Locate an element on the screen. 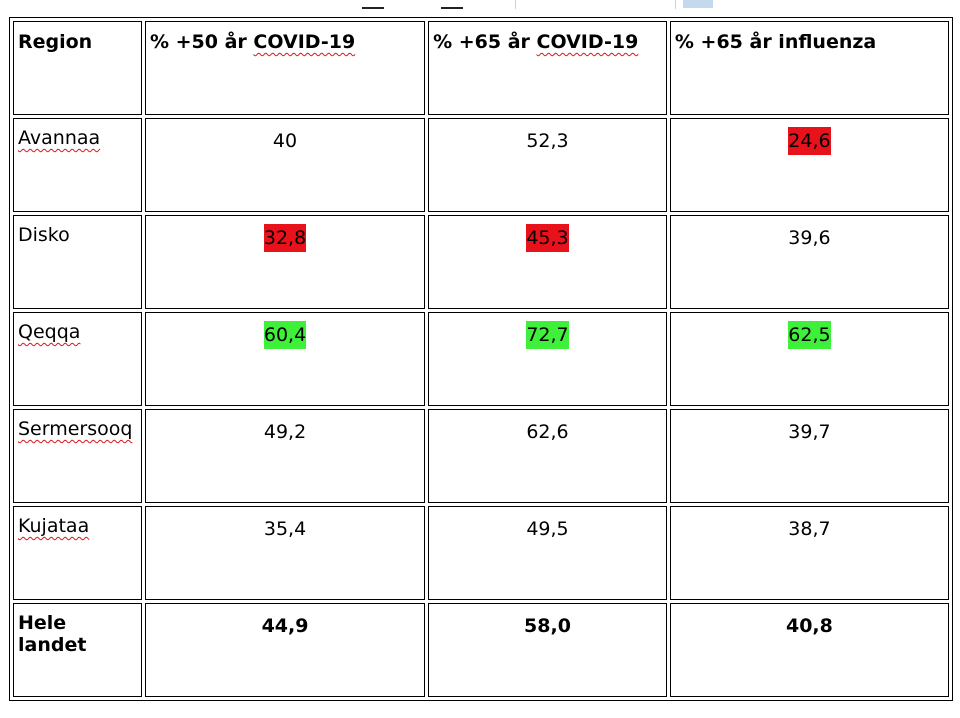 This screenshot has height=718, width=960. table-row: Avannaa 40 52,3 24,6 is located at coordinates (481, 165).